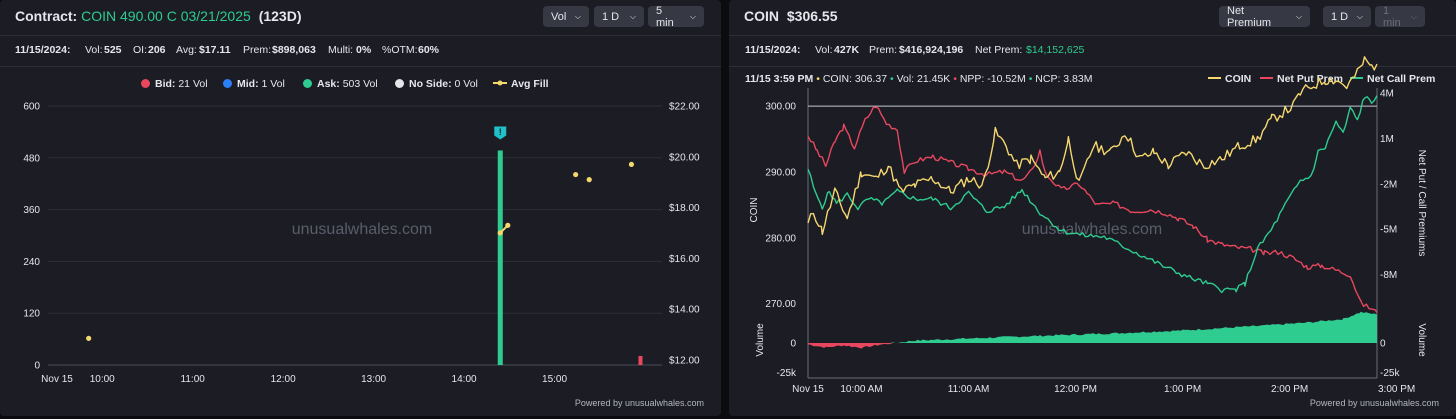 The width and height of the screenshot is (1456, 419). I want to click on stats-avg-label: Avg:, so click(186, 50).